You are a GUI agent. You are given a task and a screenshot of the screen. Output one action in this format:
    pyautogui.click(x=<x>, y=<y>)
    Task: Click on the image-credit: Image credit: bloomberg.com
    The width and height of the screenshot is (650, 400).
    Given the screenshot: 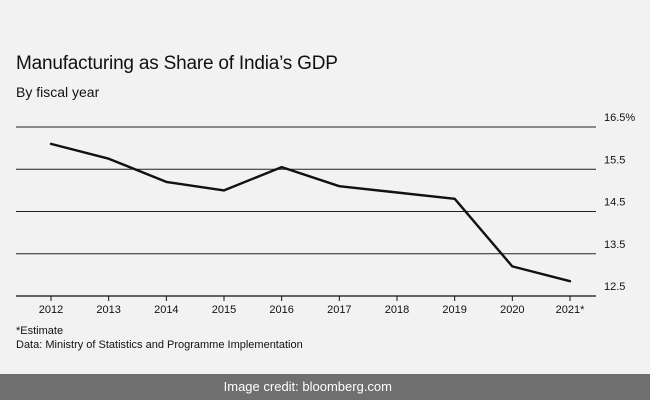 What is the action you would take?
    pyautogui.click(x=307, y=386)
    